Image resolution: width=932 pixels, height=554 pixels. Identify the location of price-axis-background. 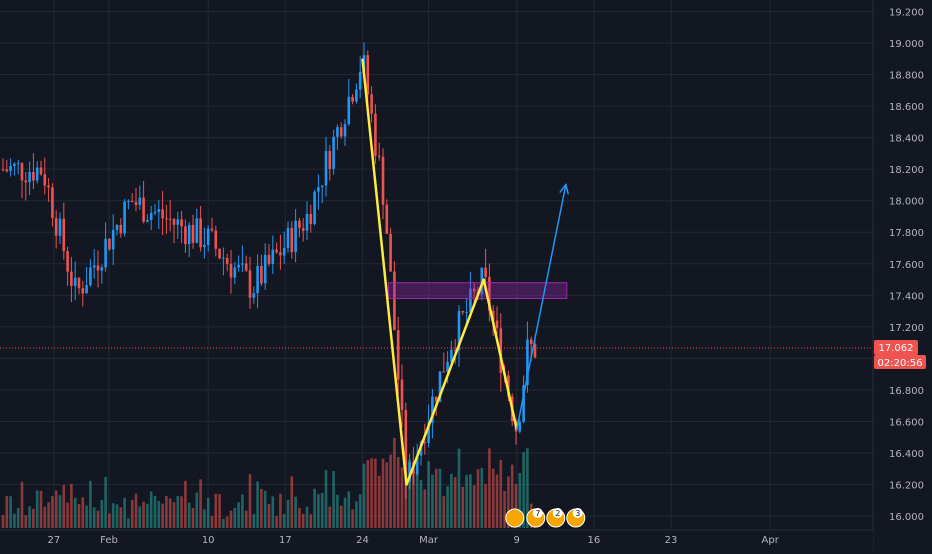
(902, 275).